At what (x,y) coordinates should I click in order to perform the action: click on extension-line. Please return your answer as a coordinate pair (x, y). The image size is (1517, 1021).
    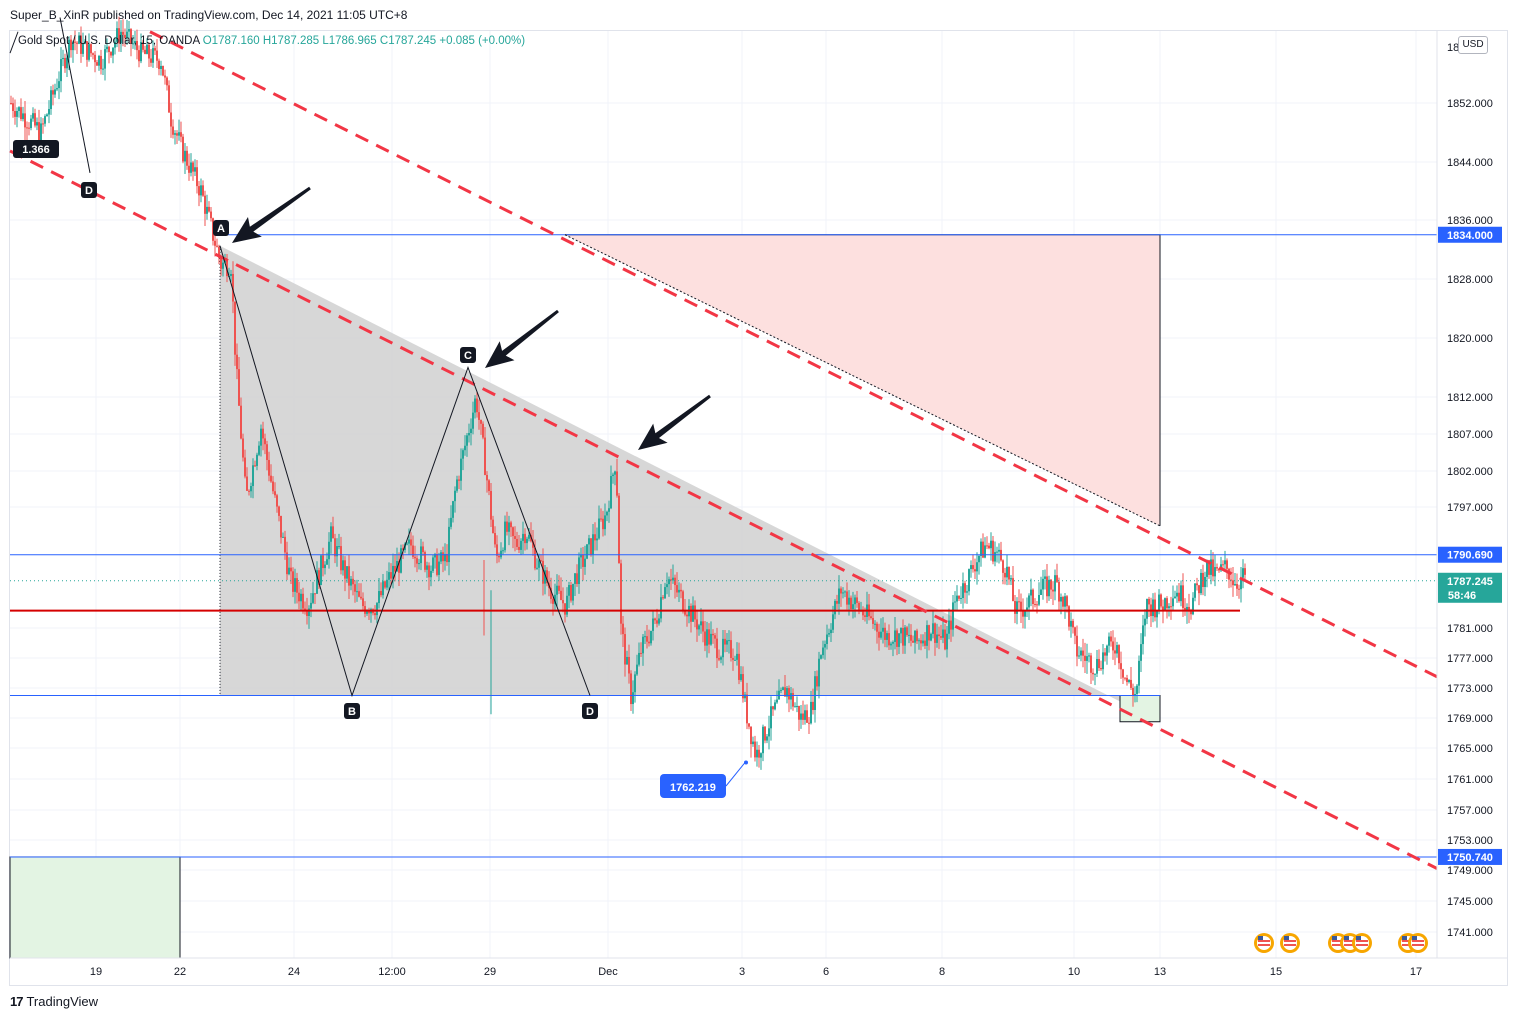
    Looking at the image, I should click on (14, 42).